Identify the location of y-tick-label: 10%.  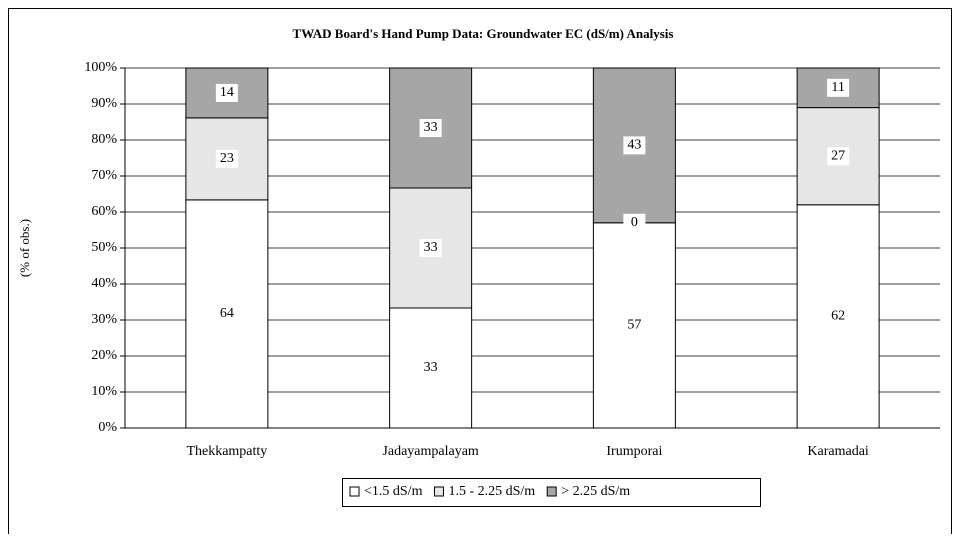
(104, 391).